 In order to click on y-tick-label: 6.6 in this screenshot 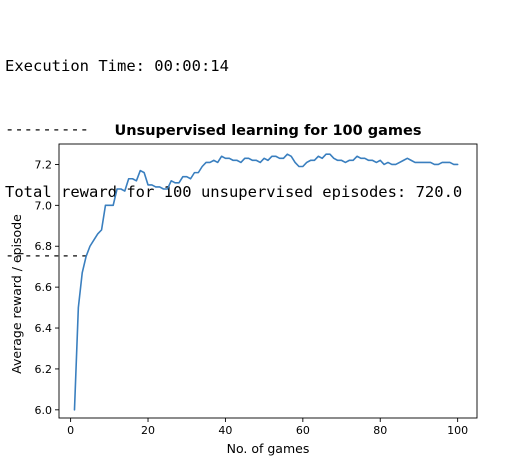, I will do `click(44, 287)`.